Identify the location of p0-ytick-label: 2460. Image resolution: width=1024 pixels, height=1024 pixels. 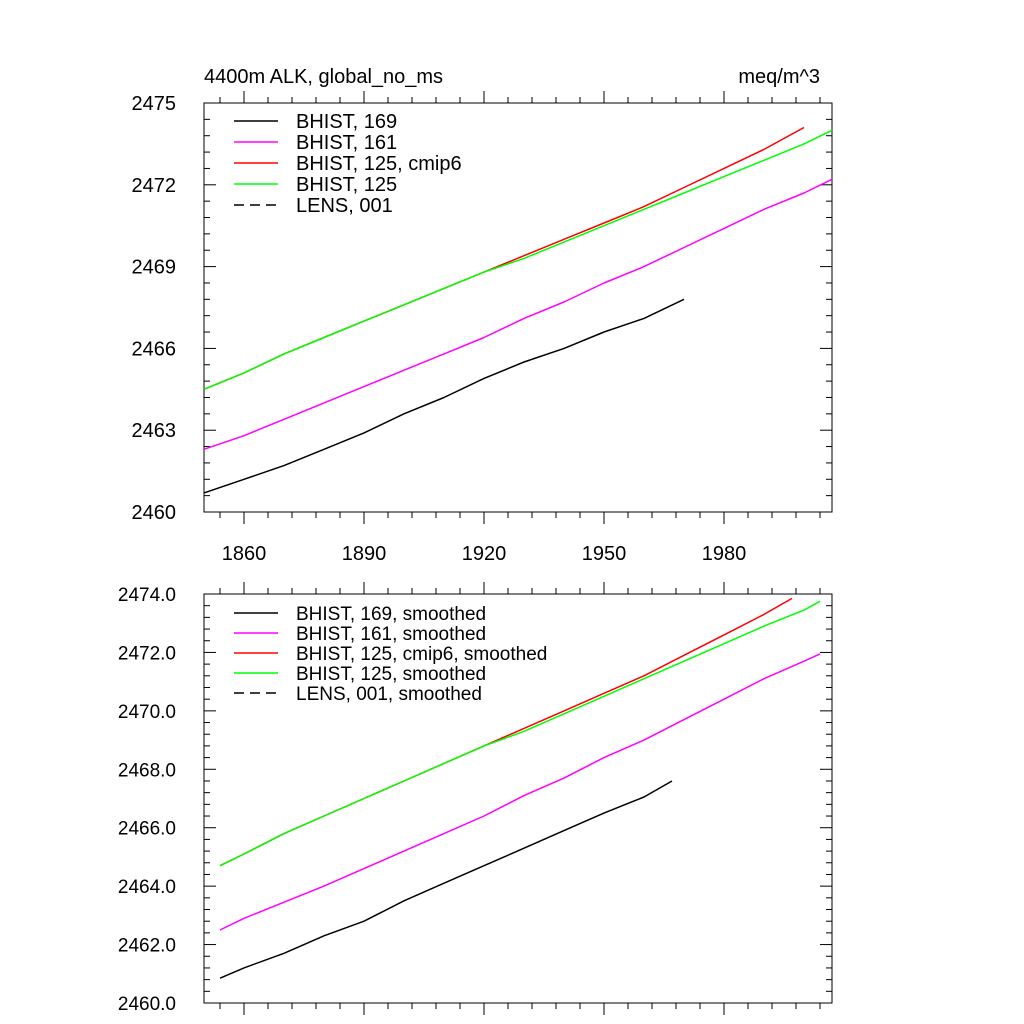
(154, 513).